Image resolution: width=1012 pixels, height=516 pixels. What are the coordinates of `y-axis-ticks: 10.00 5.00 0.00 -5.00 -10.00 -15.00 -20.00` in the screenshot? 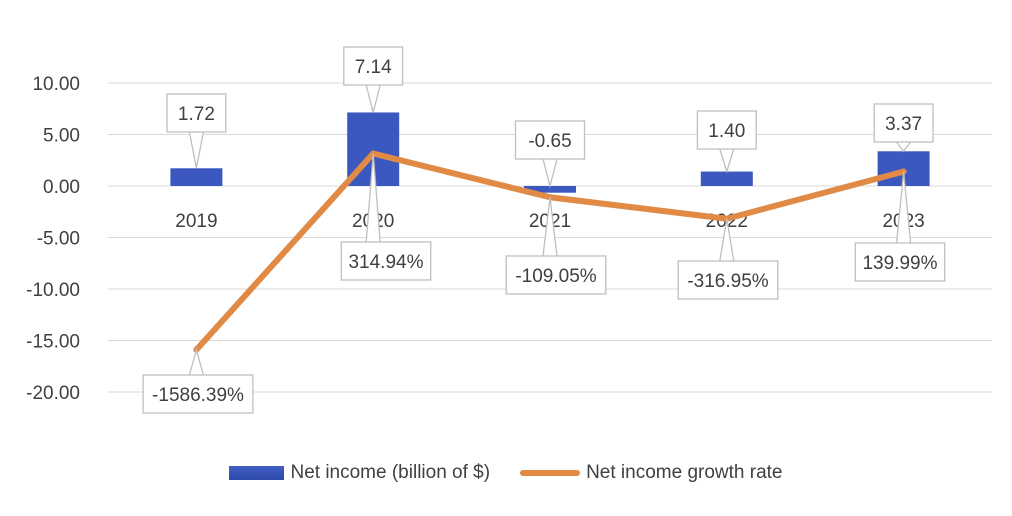 It's located at (53, 239).